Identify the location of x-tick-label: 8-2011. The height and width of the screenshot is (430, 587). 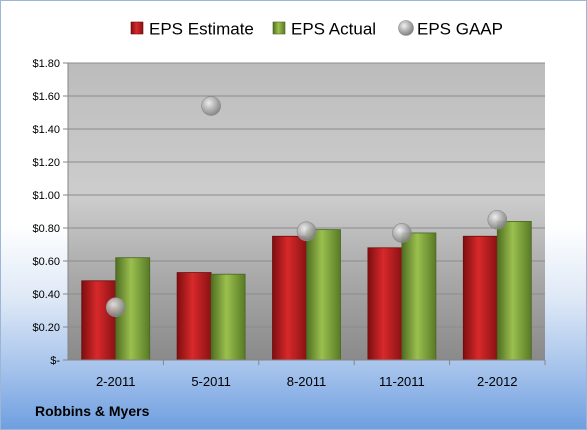
(307, 381).